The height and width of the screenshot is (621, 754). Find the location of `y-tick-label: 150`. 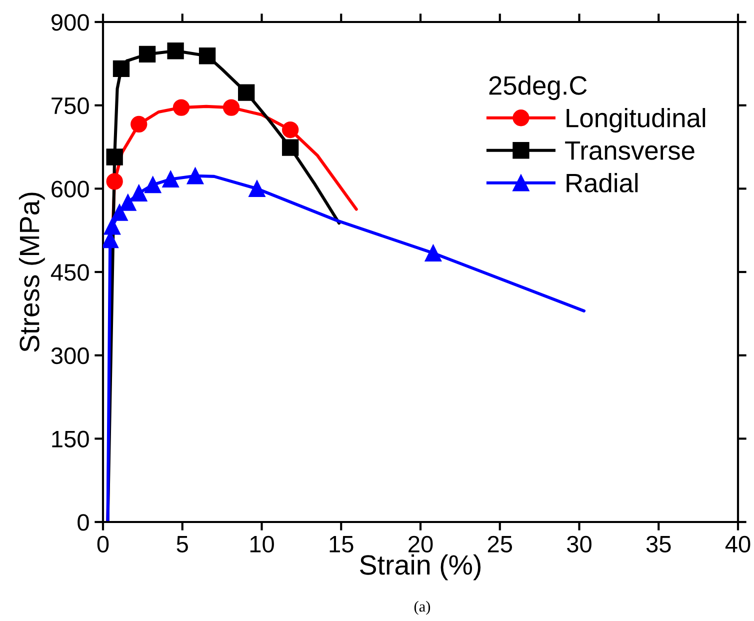

y-tick-label: 150 is located at coordinates (70, 439).